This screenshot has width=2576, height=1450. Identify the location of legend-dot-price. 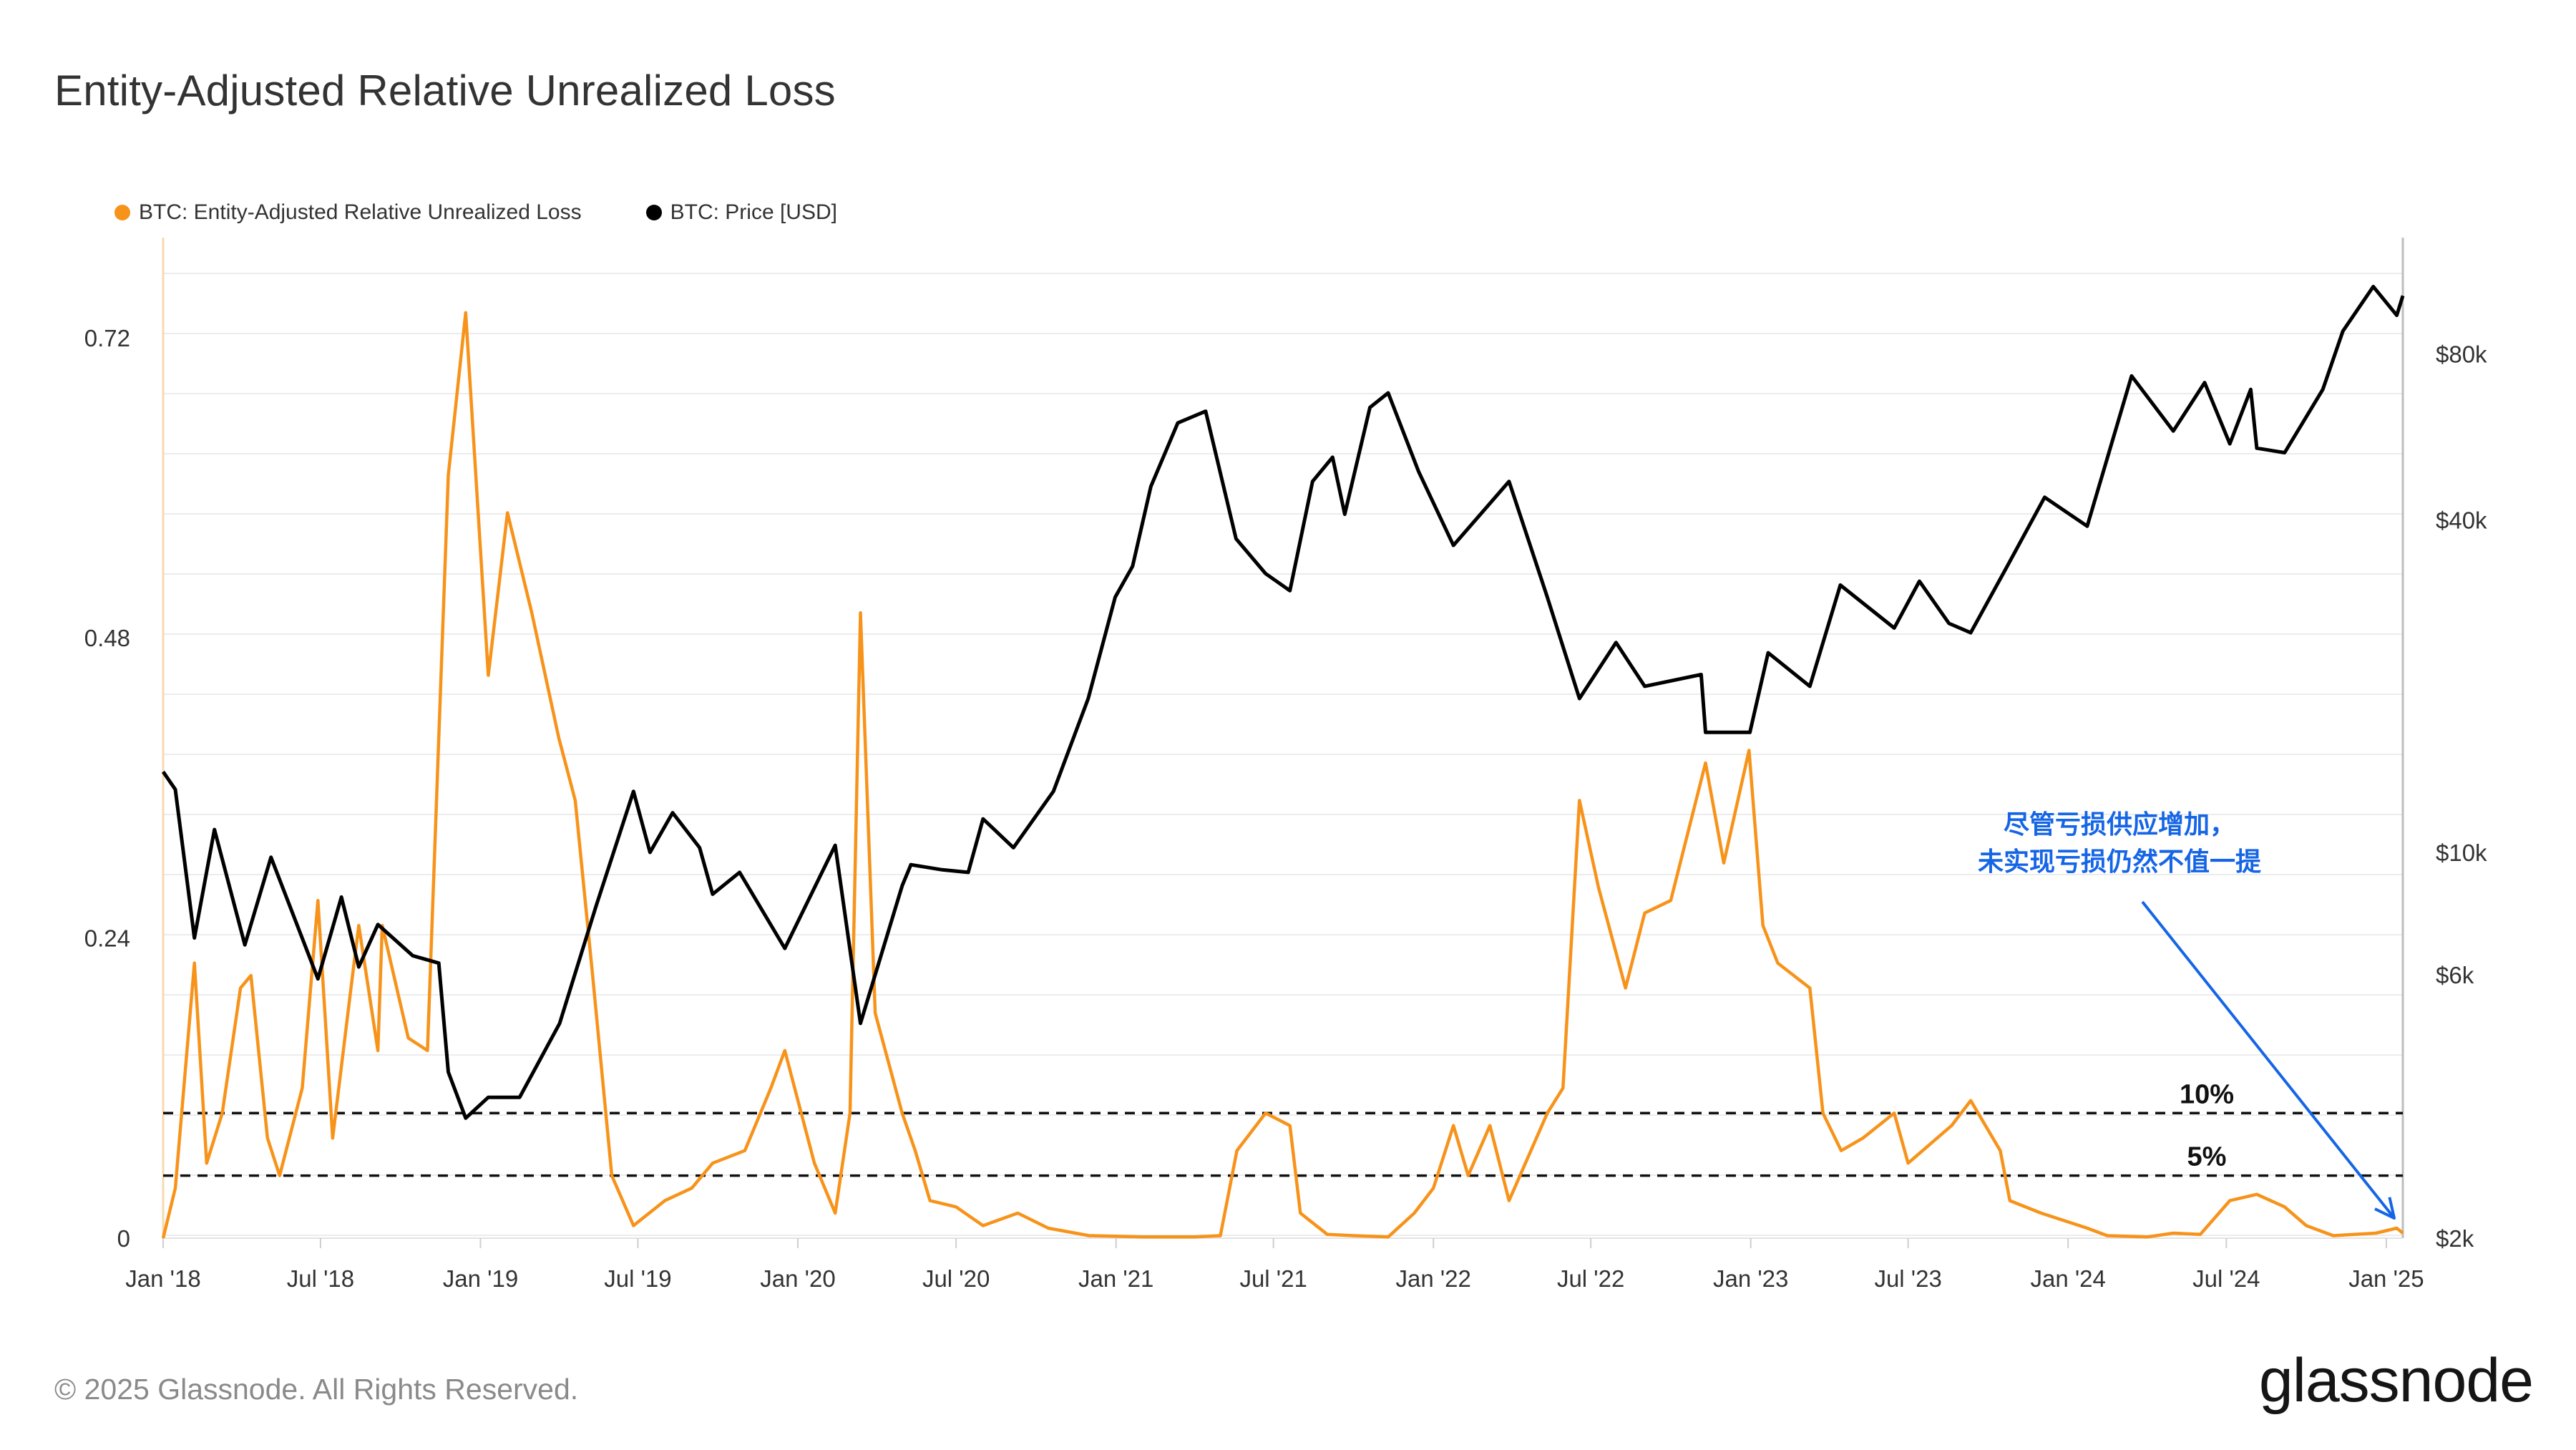
(653, 212).